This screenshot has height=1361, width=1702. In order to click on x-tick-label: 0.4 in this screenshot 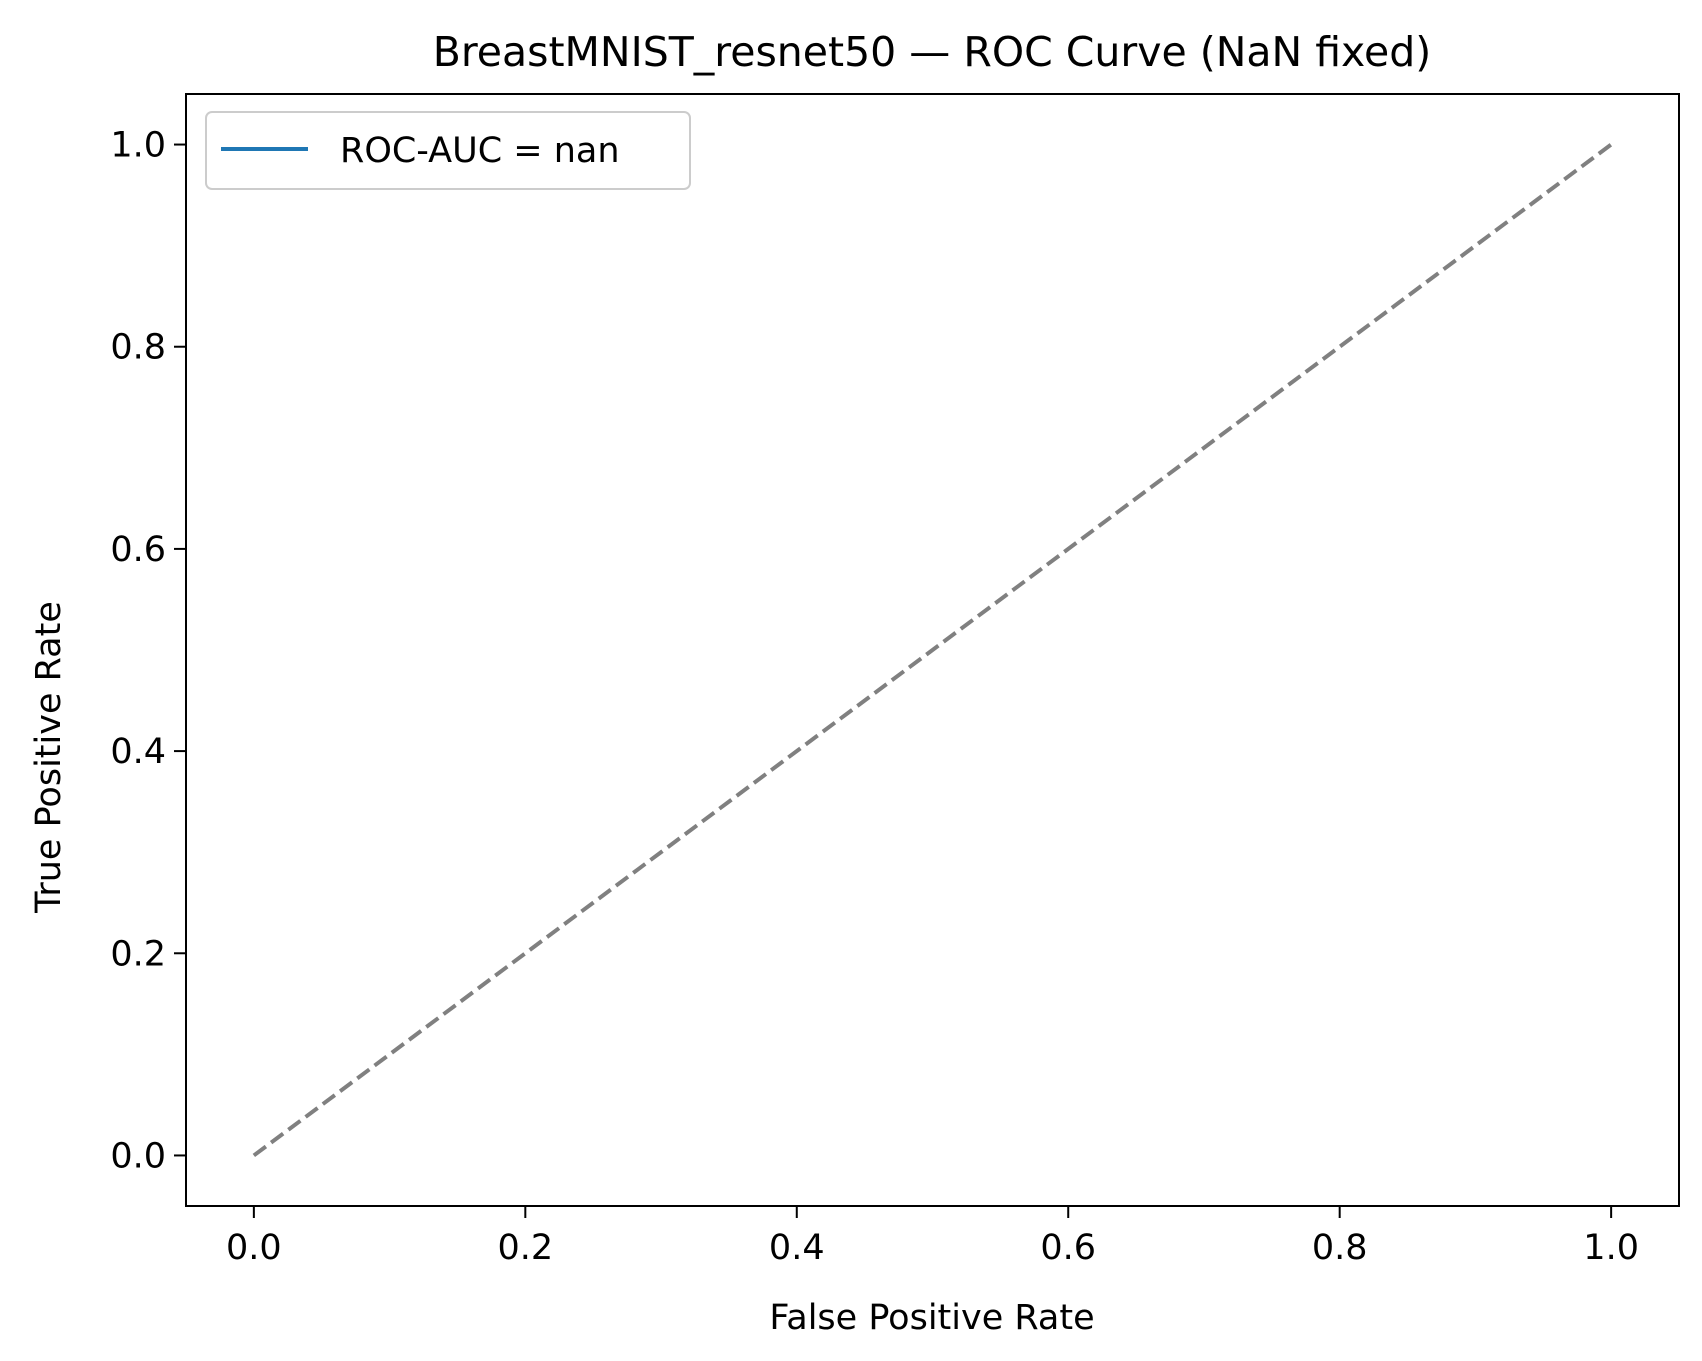, I will do `click(797, 1248)`.